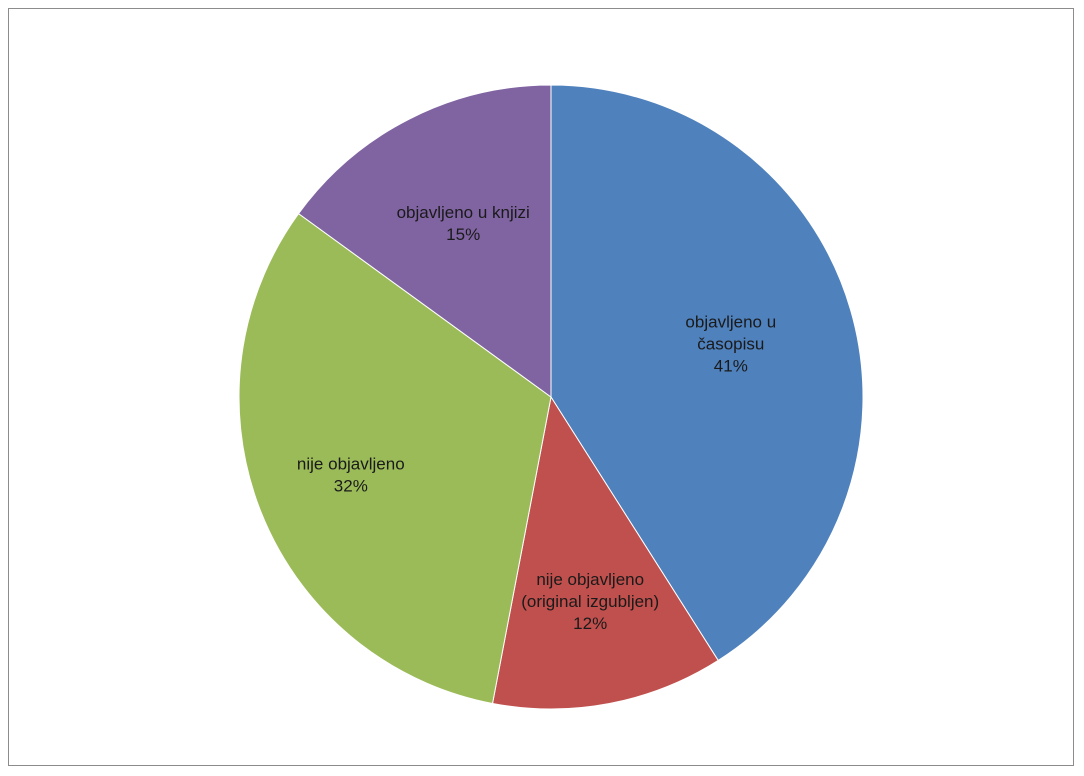 The width and height of the screenshot is (1084, 776). I want to click on slice-3-percent-text: 32%, so click(351, 486).